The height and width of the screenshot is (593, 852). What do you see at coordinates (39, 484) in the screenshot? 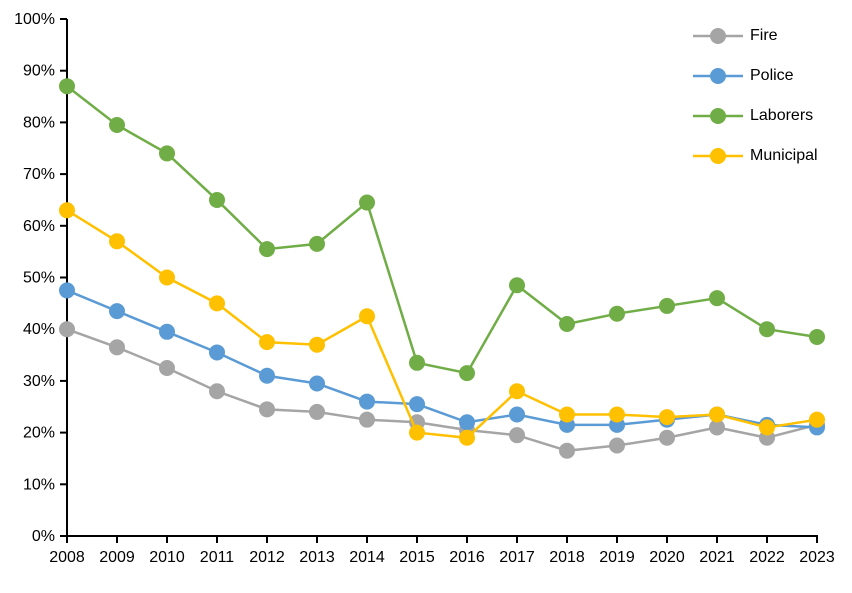
I see `y-axis-tick-label: 10%` at bounding box center [39, 484].